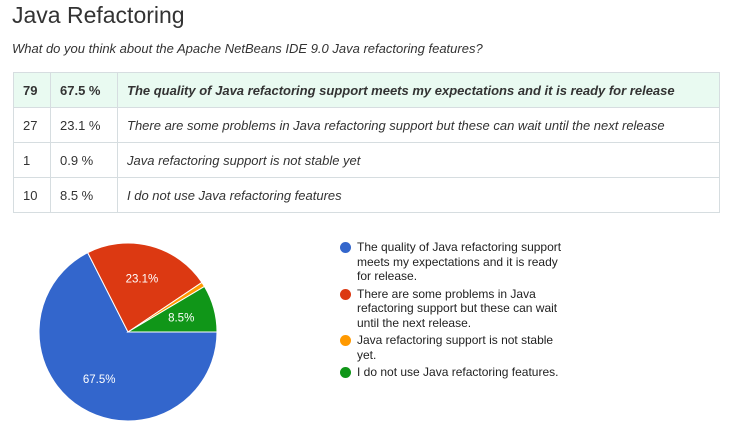  I want to click on pie-chart: 67.5% 23.1% 8.5%, so click(128, 332).